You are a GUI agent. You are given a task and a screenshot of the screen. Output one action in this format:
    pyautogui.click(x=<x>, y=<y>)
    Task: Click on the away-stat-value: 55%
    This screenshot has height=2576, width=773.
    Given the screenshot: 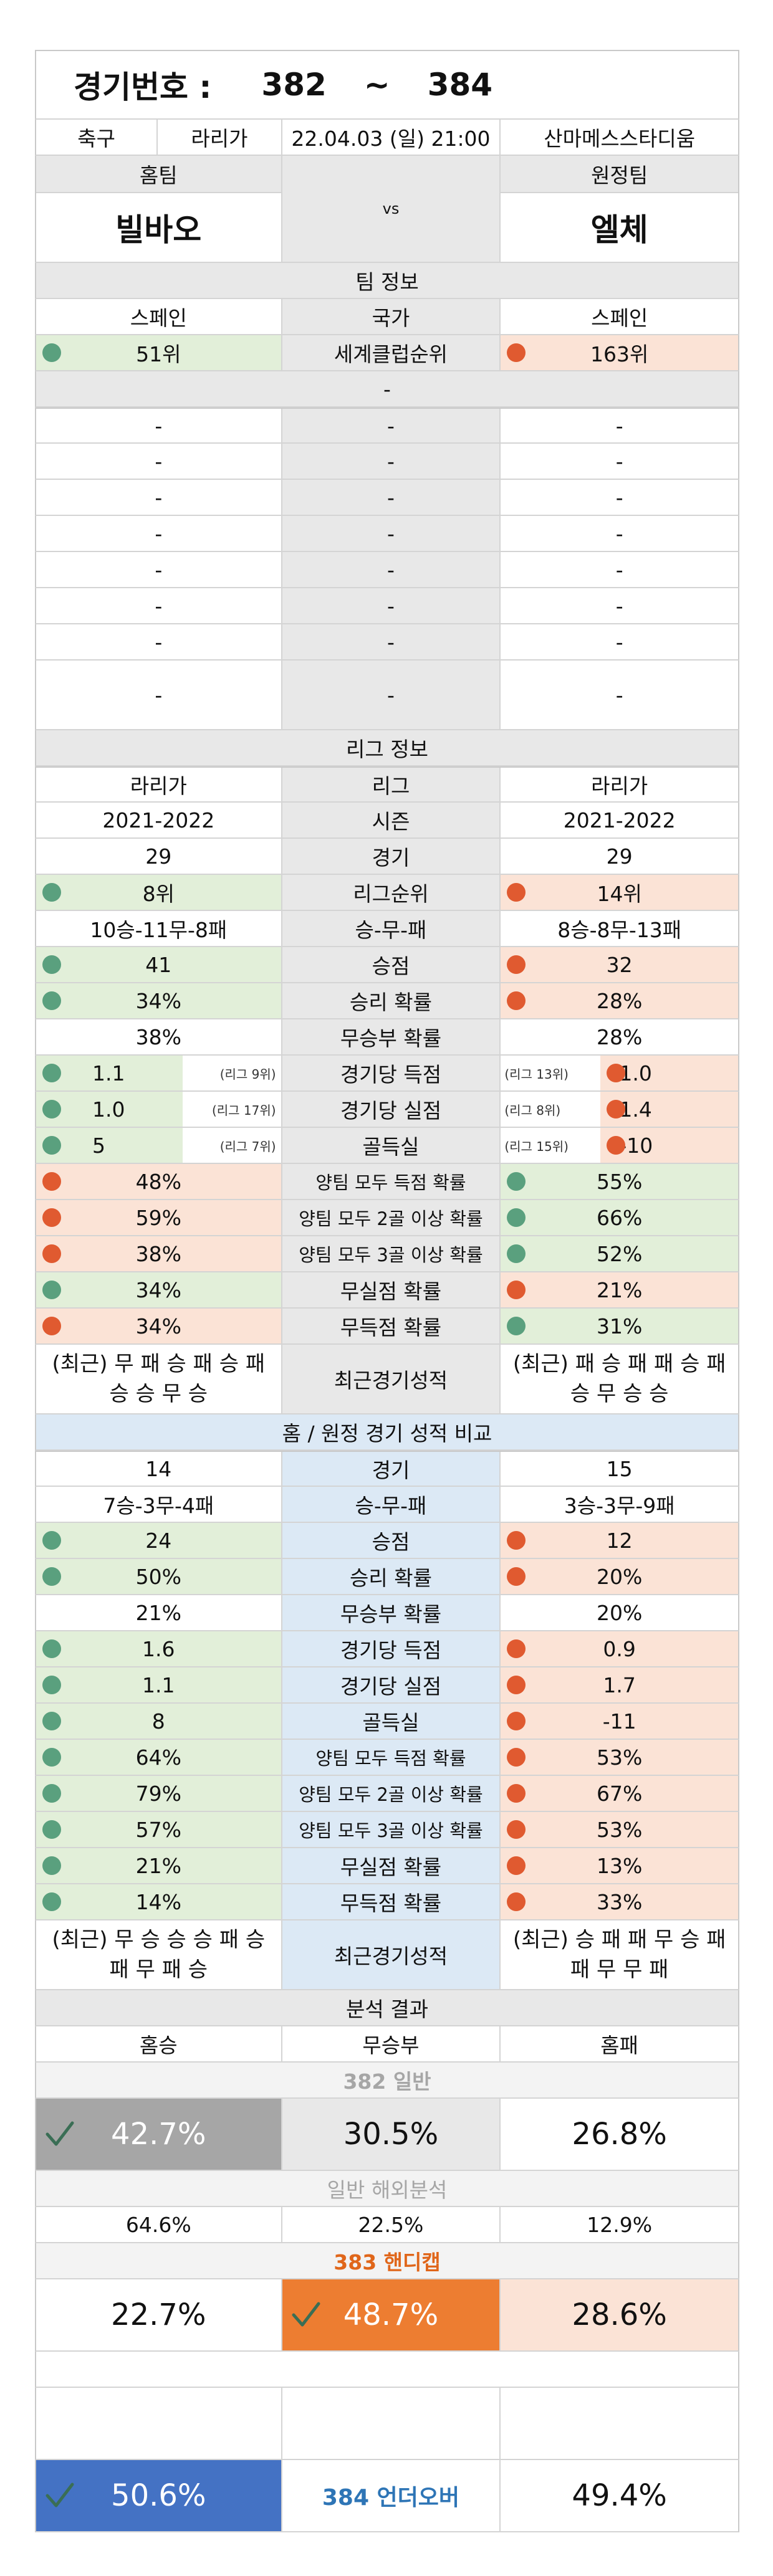 What is the action you would take?
    pyautogui.click(x=619, y=1181)
    